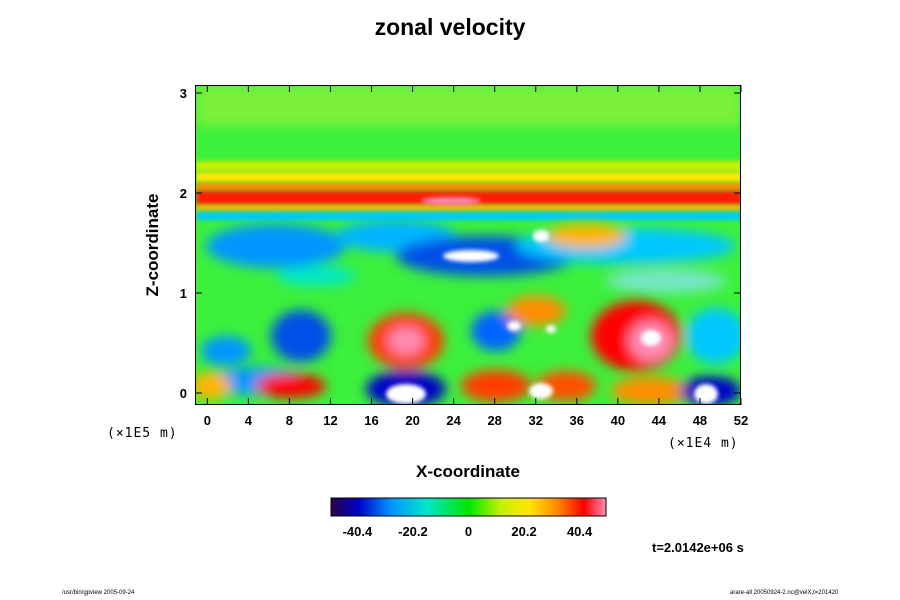 The height and width of the screenshot is (600, 900). I want to click on x-tick-label-7: 28, so click(494, 420).